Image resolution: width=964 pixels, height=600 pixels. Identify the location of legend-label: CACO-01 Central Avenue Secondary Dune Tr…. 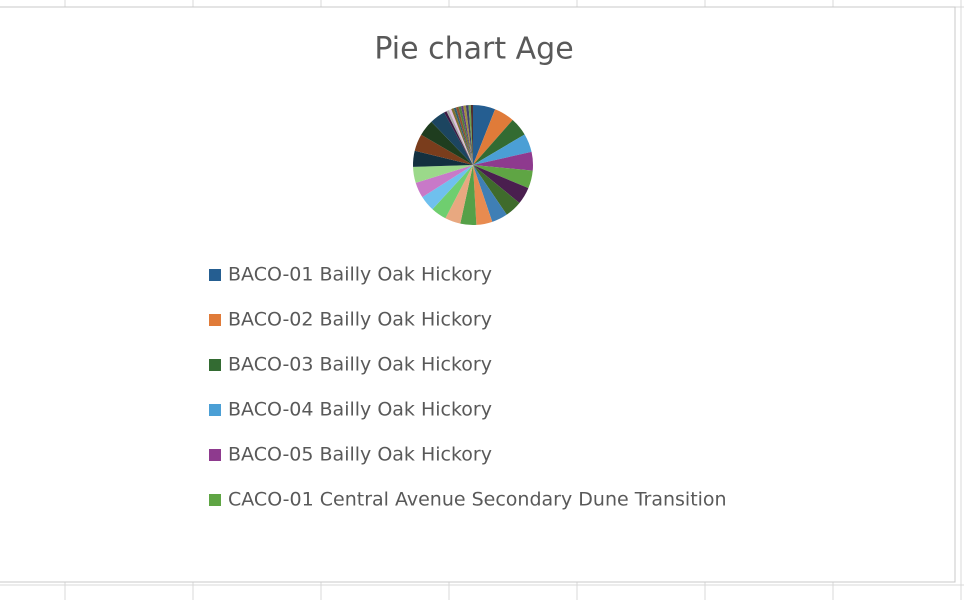
(477, 500).